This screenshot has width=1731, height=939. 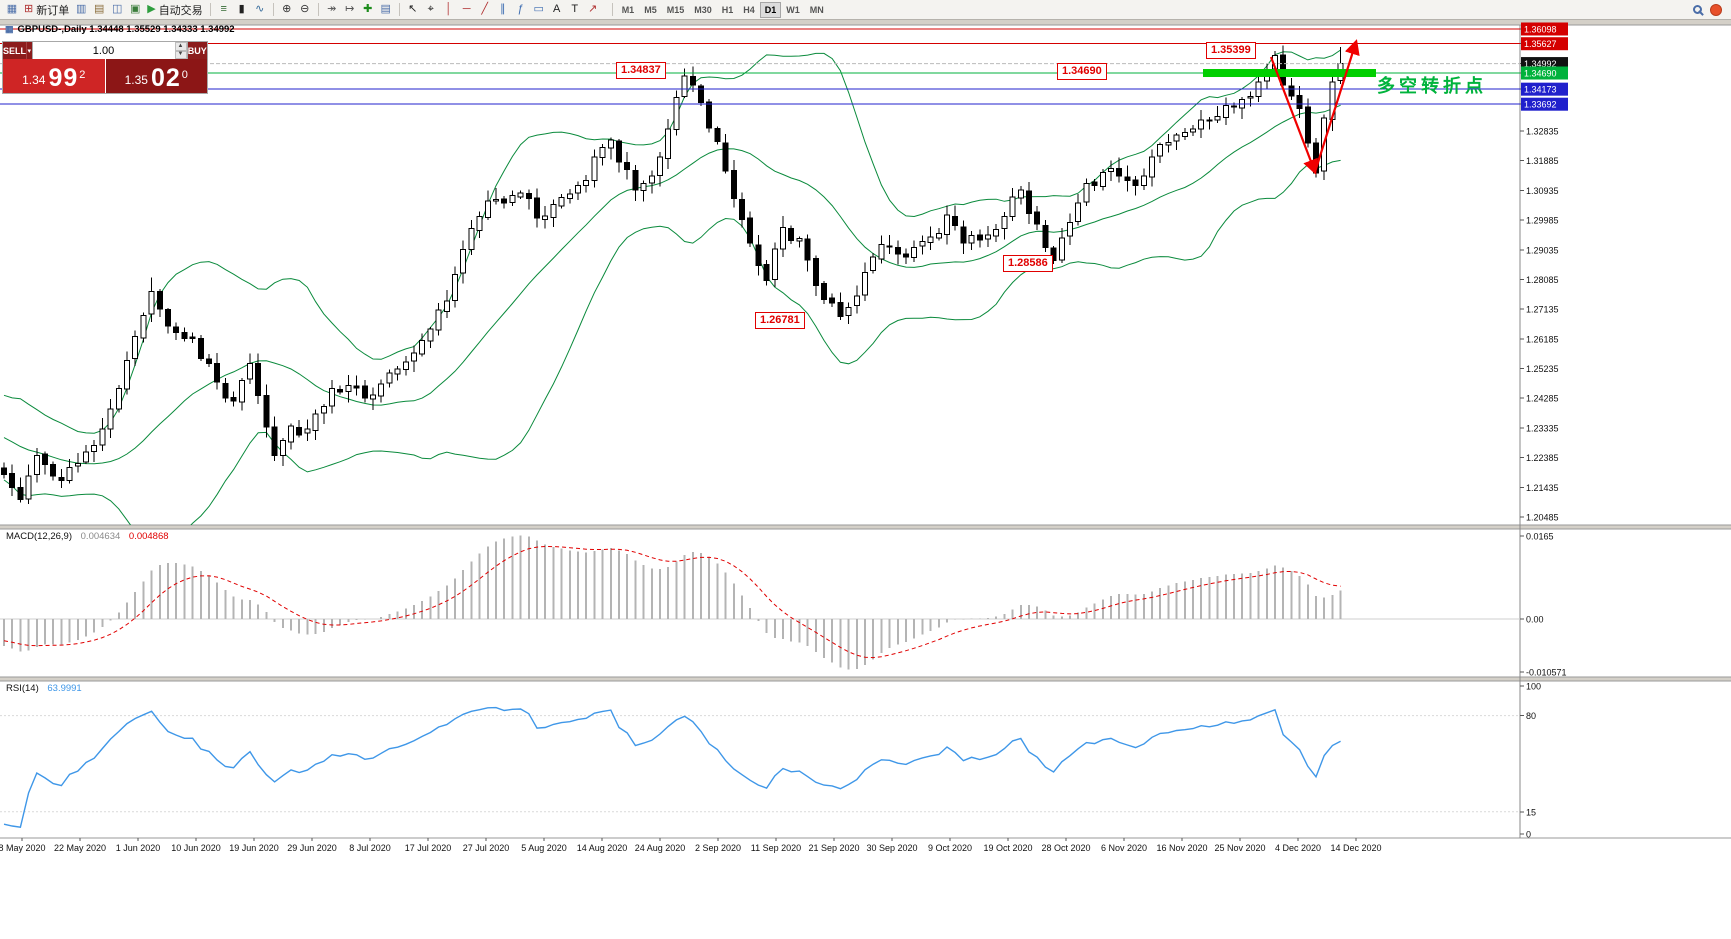 I want to click on date-axis-label: 9 Oct 2020, so click(x=950, y=848).